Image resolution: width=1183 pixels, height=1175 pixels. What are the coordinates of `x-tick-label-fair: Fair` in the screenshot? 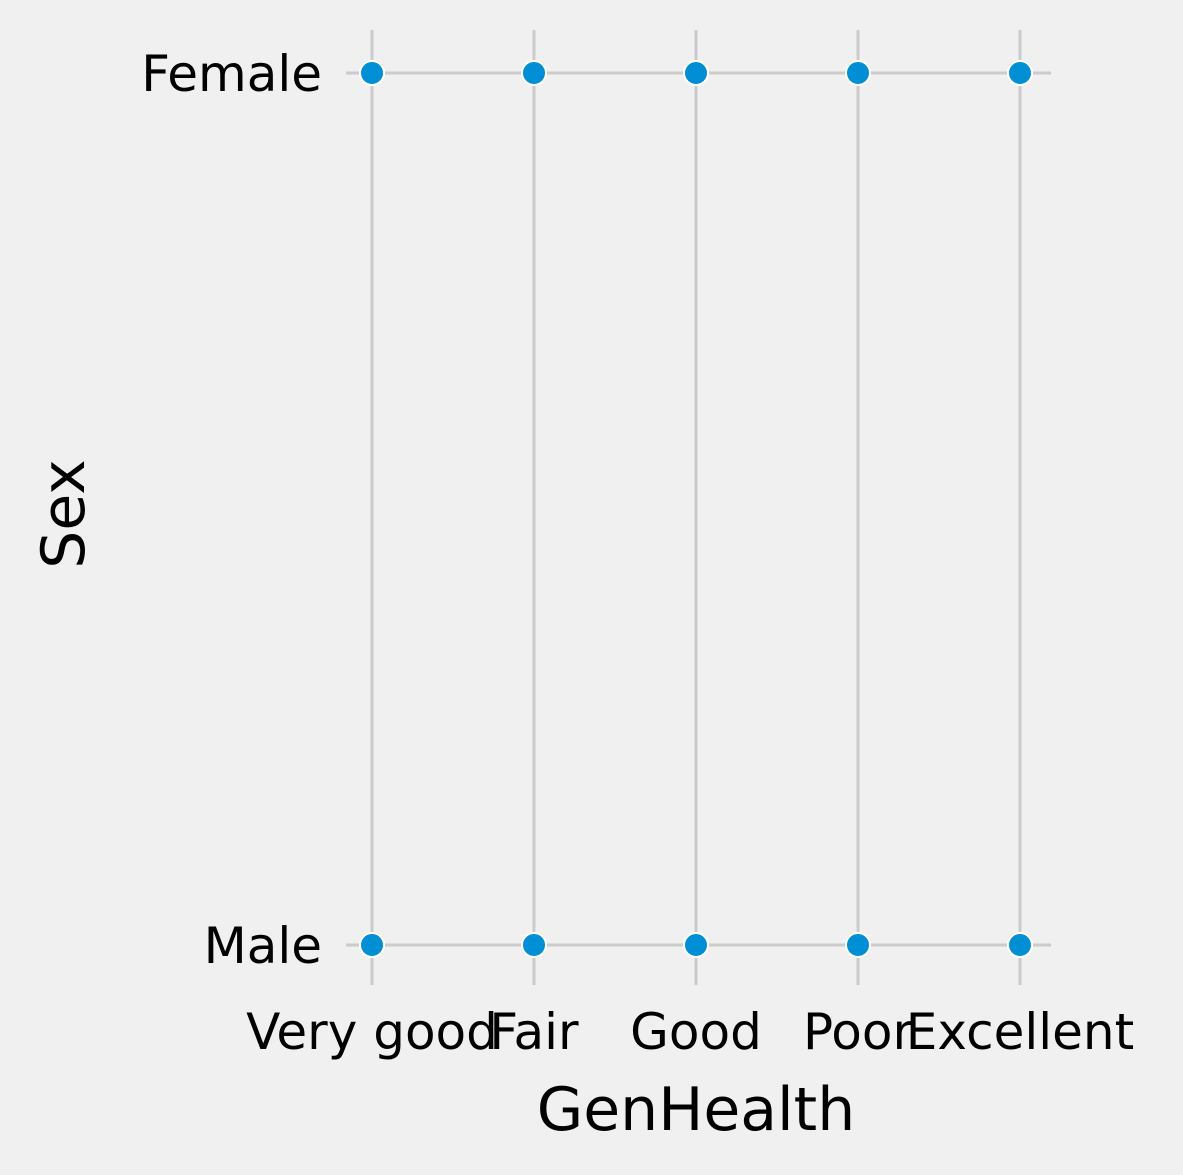 It's located at (534, 1032).